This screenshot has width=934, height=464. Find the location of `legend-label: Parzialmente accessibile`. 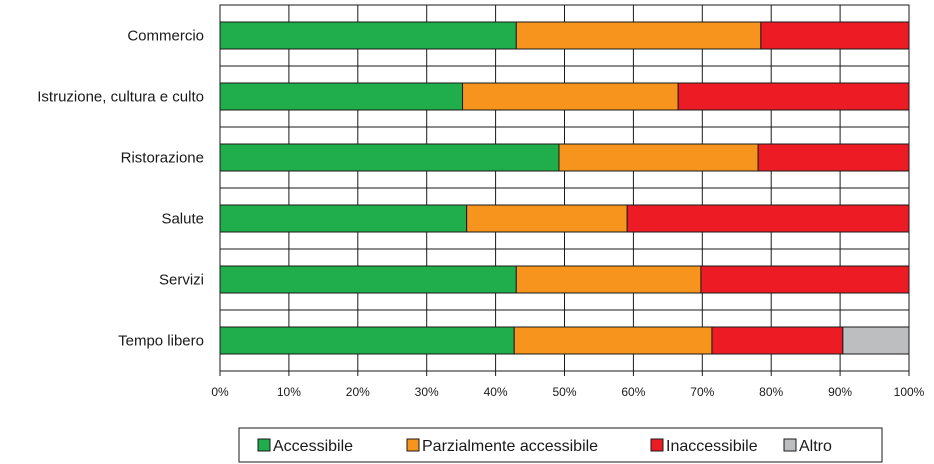

legend-label: Parzialmente accessibile is located at coordinates (510, 446).